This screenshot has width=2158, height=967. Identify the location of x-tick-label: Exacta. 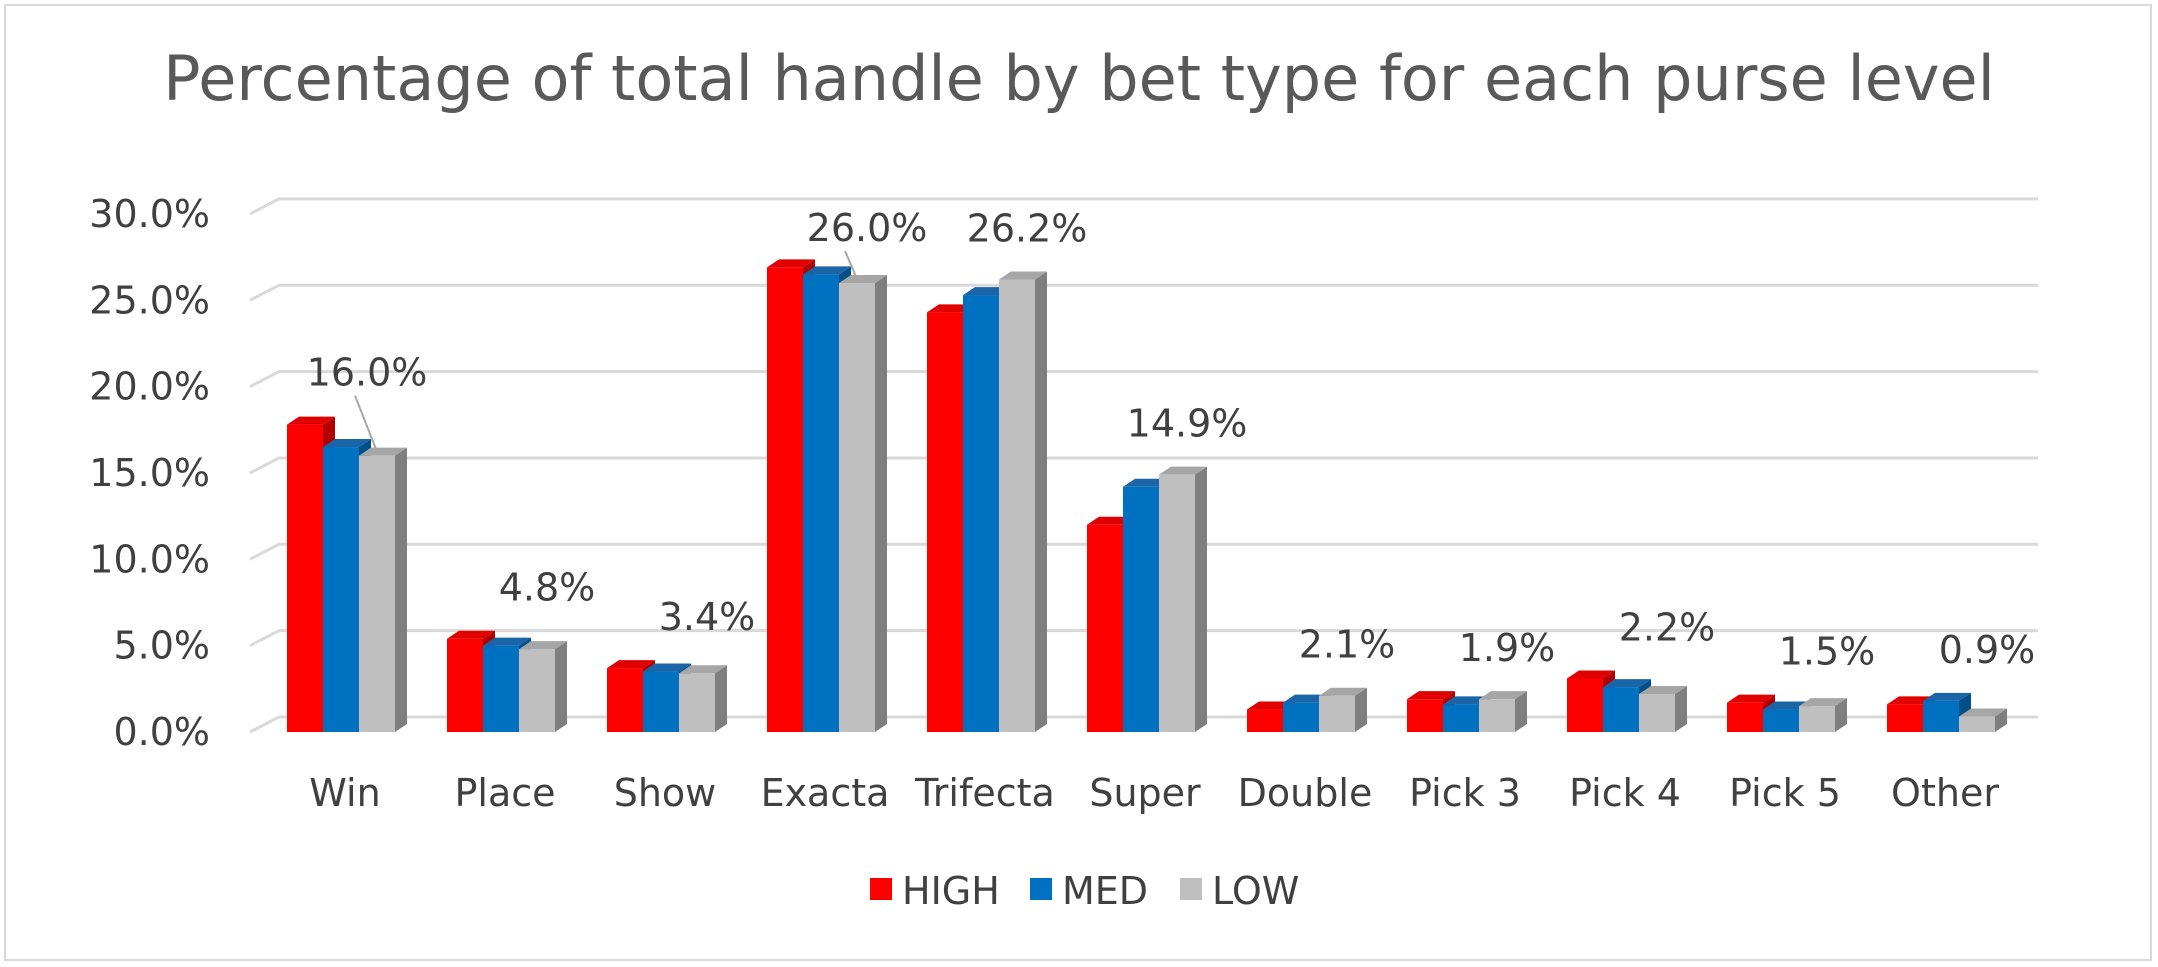
(825, 793).